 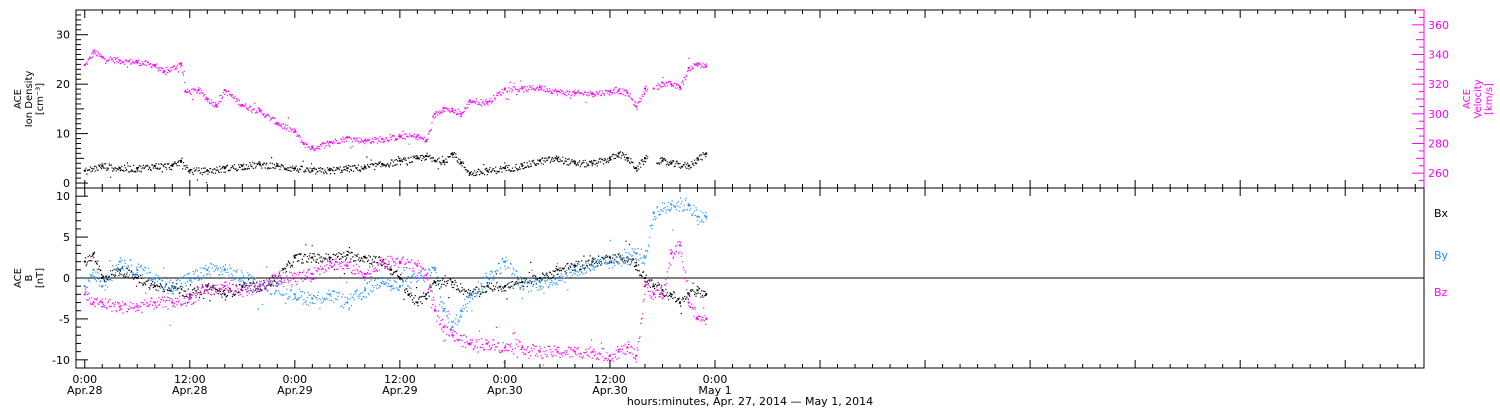 What do you see at coordinates (66, 183) in the screenshot?
I see `left-tick-label-0: 0` at bounding box center [66, 183].